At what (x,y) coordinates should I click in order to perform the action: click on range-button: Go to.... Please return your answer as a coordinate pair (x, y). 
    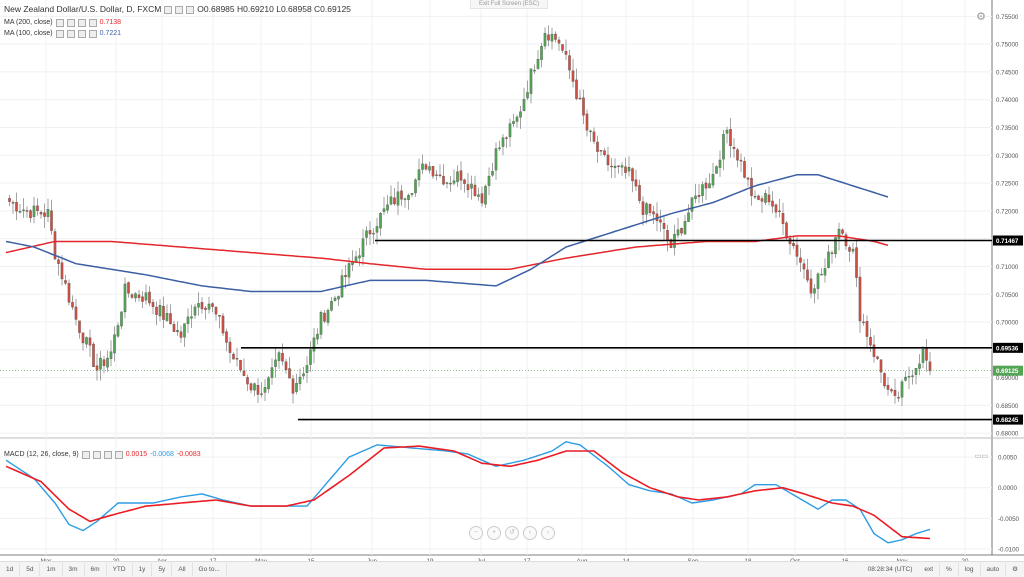
    Looking at the image, I should click on (210, 569).